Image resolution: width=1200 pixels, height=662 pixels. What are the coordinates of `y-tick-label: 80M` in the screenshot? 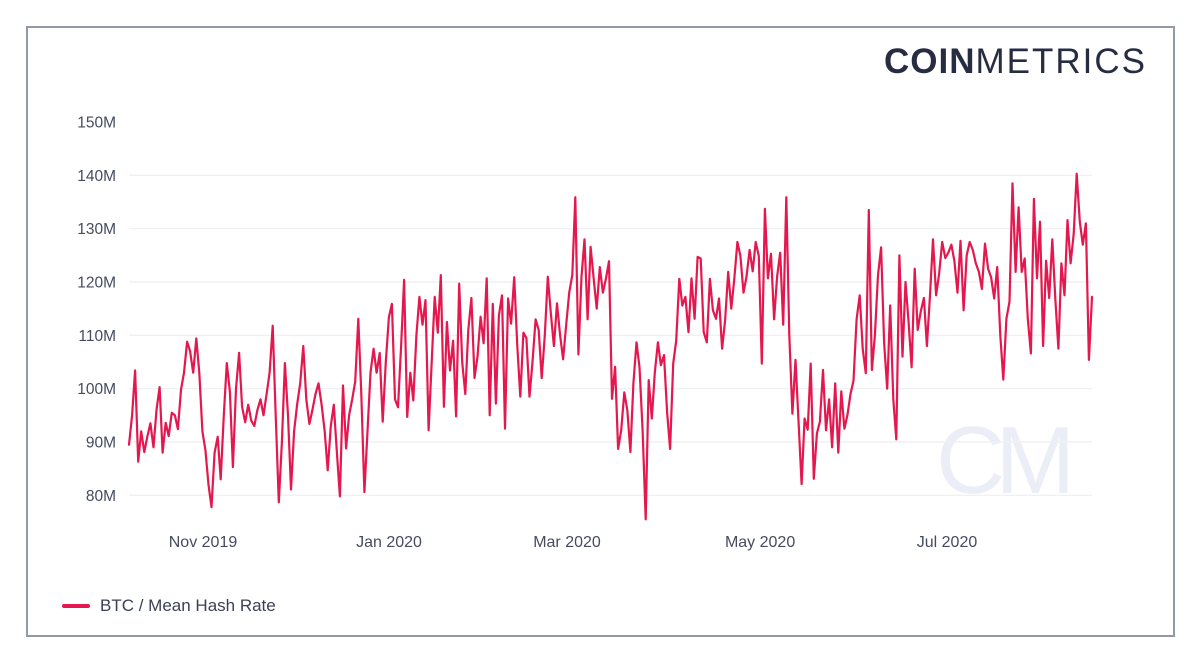 It's located at (101, 496).